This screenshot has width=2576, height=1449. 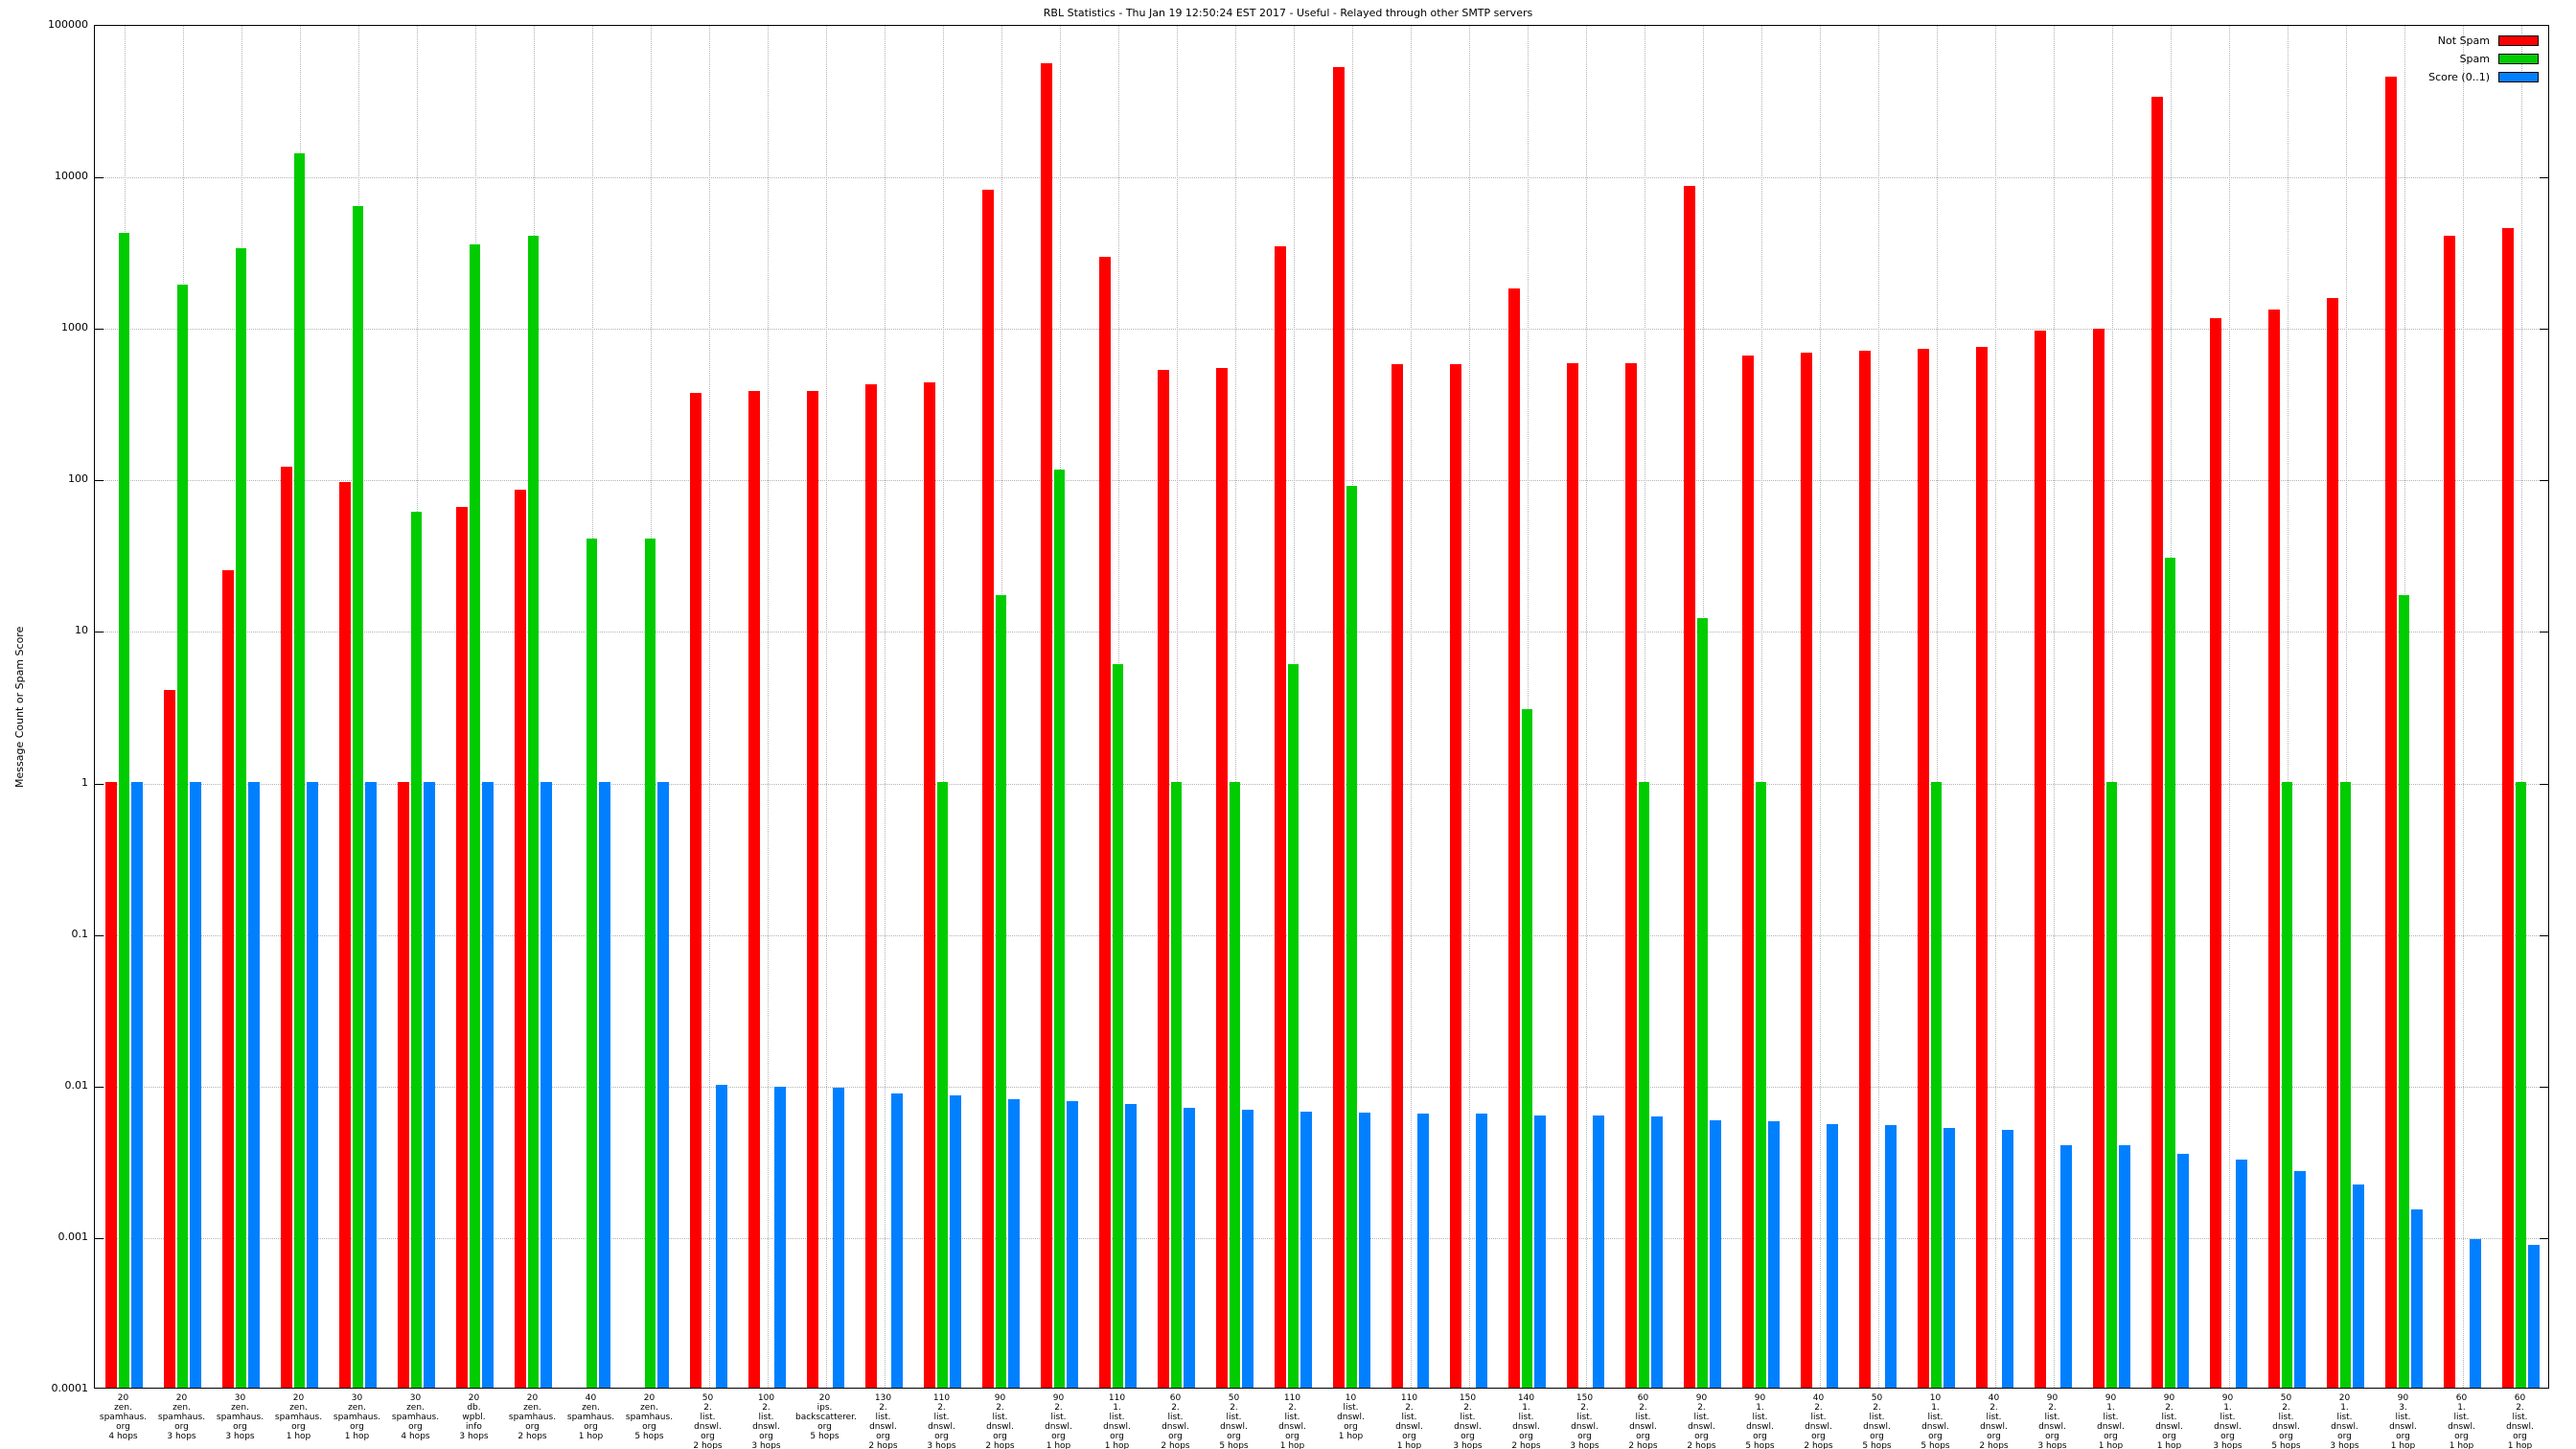 What do you see at coordinates (78, 479) in the screenshot?
I see `y-tick-label: 100` at bounding box center [78, 479].